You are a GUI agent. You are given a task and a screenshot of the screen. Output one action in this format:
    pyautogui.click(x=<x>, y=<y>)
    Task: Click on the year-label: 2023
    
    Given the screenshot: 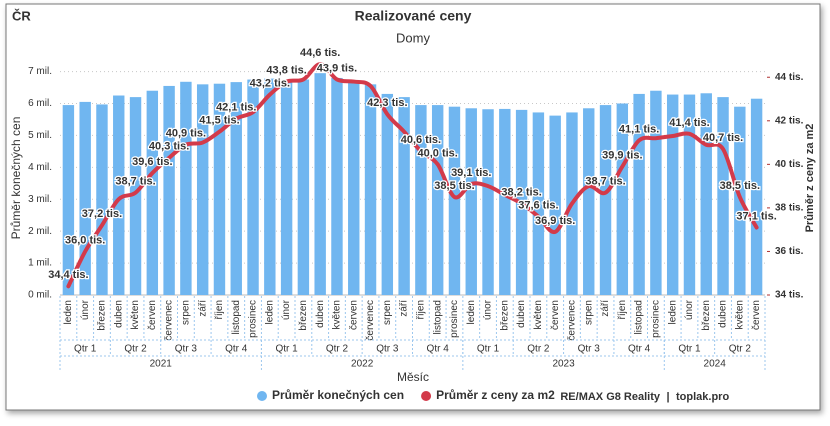 What is the action you would take?
    pyautogui.click(x=563, y=364)
    